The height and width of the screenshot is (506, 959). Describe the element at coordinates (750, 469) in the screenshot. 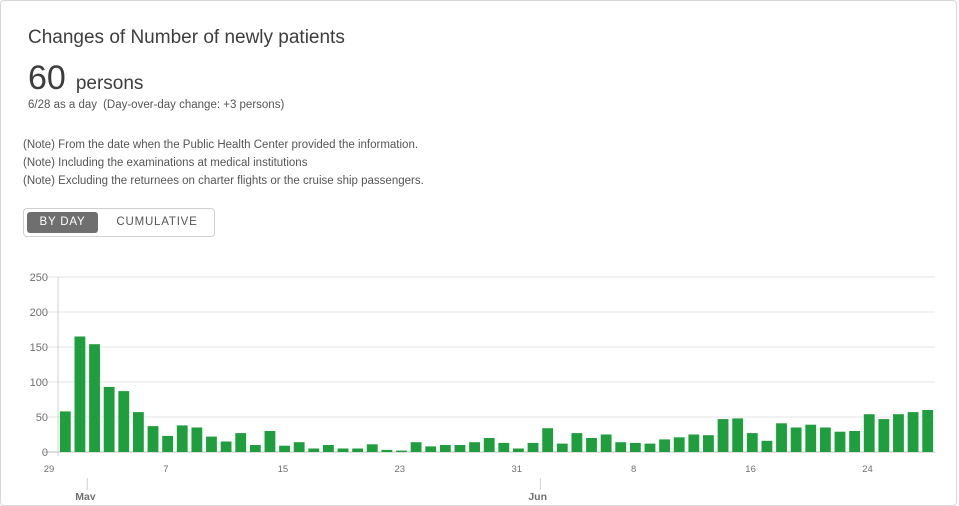

I see `x-tick-label: 16` at that location.